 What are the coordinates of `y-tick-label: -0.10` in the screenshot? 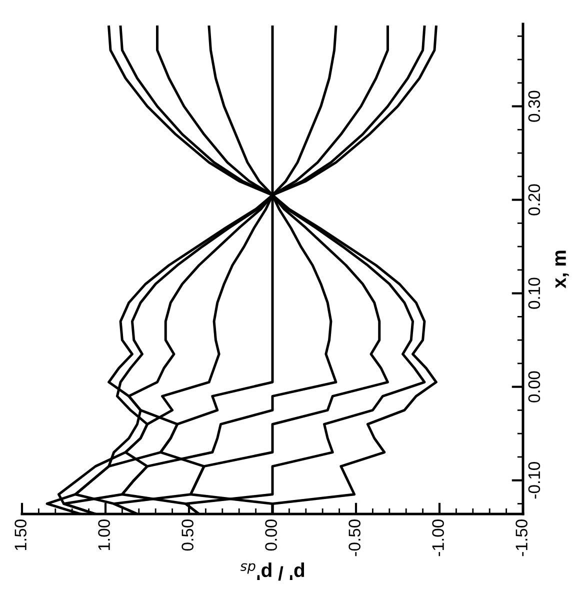 It's located at (534, 480).